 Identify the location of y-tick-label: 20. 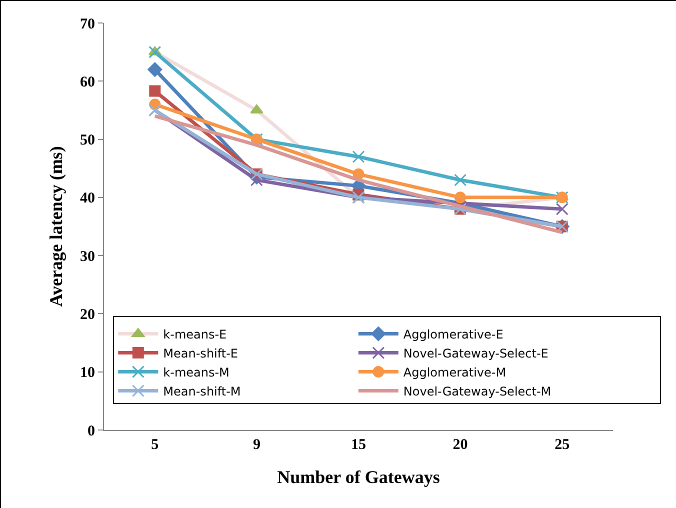
(87, 314).